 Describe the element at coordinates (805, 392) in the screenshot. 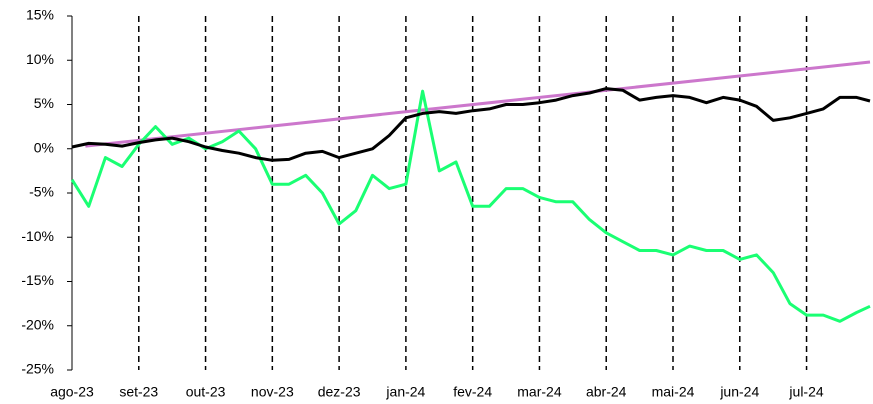

I see `x-tick-label: jul-24` at that location.